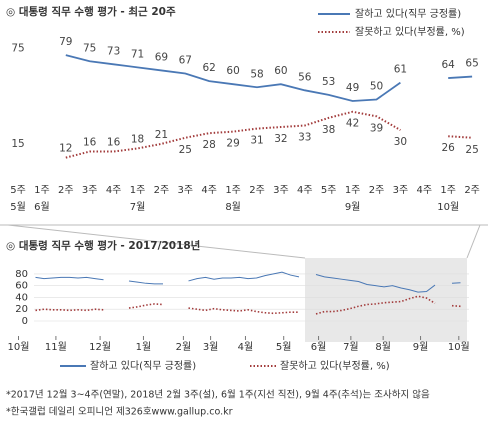 This screenshot has width=488, height=424. I want to click on data-label: 33, so click(304, 138).